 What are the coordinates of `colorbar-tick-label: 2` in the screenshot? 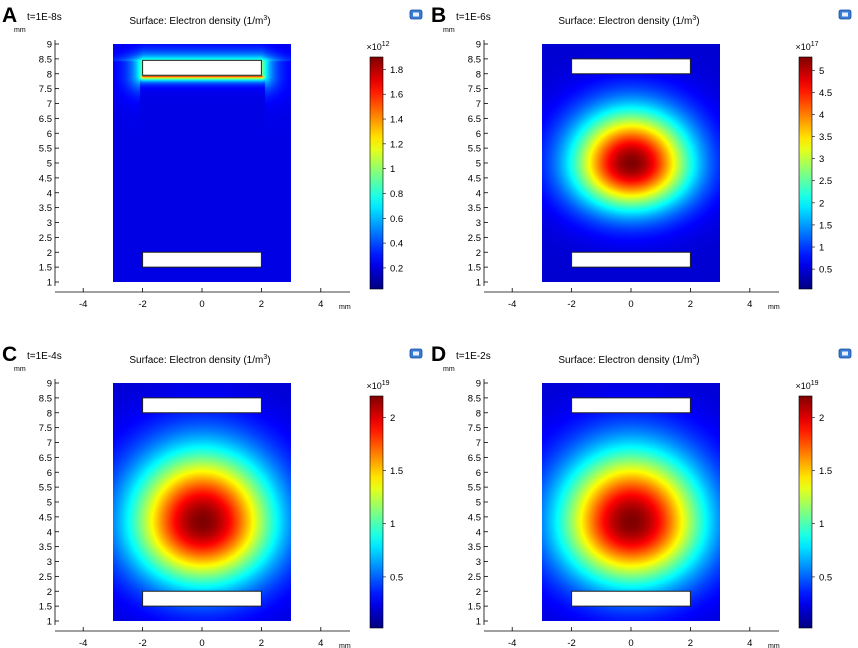 It's located at (821, 203).